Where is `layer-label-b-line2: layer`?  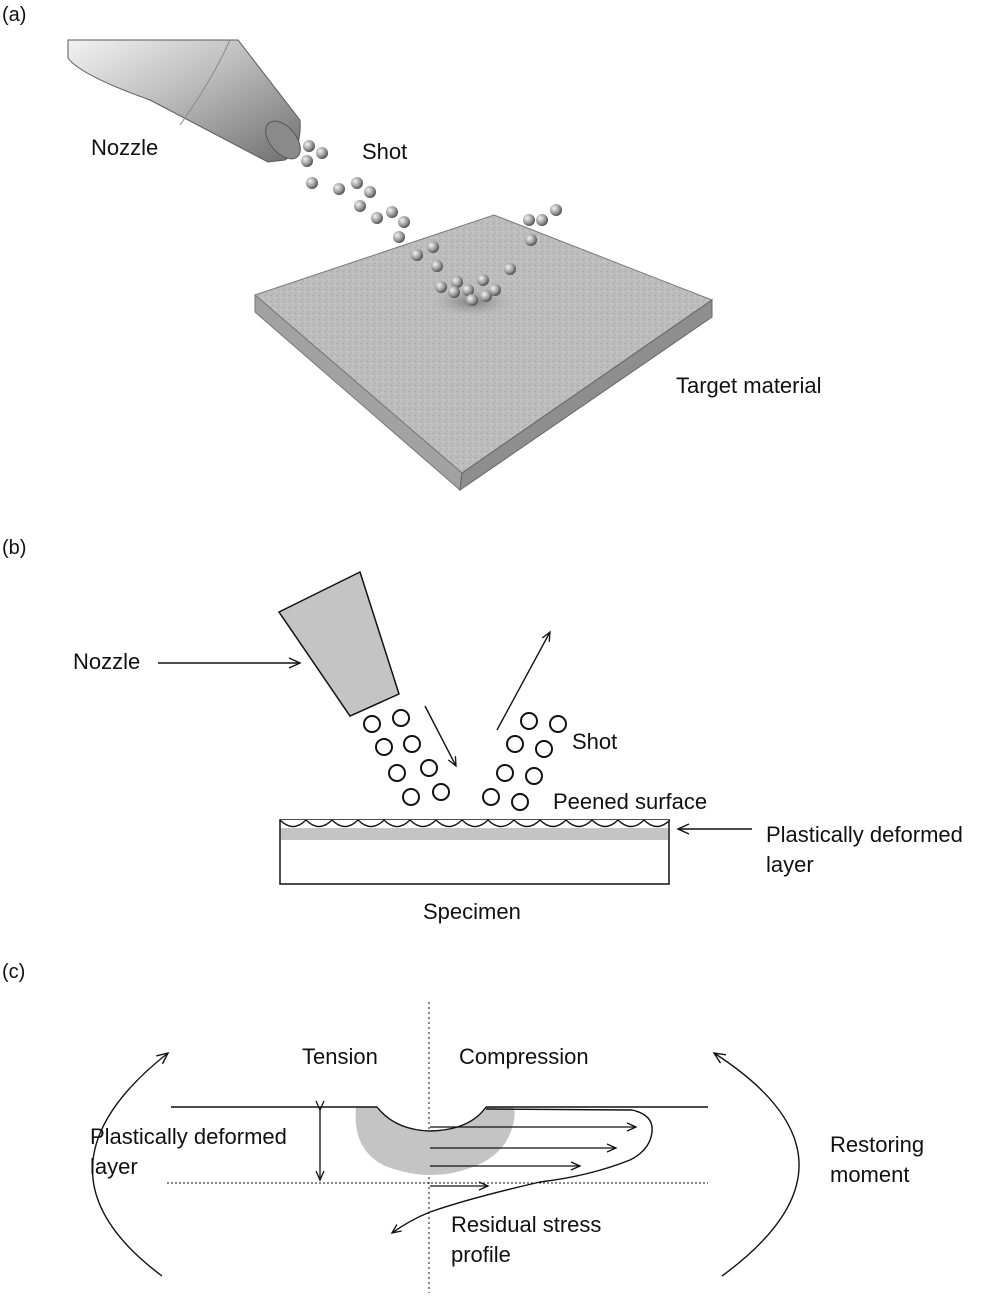
layer-label-b-line2: layer is located at coordinates (790, 864).